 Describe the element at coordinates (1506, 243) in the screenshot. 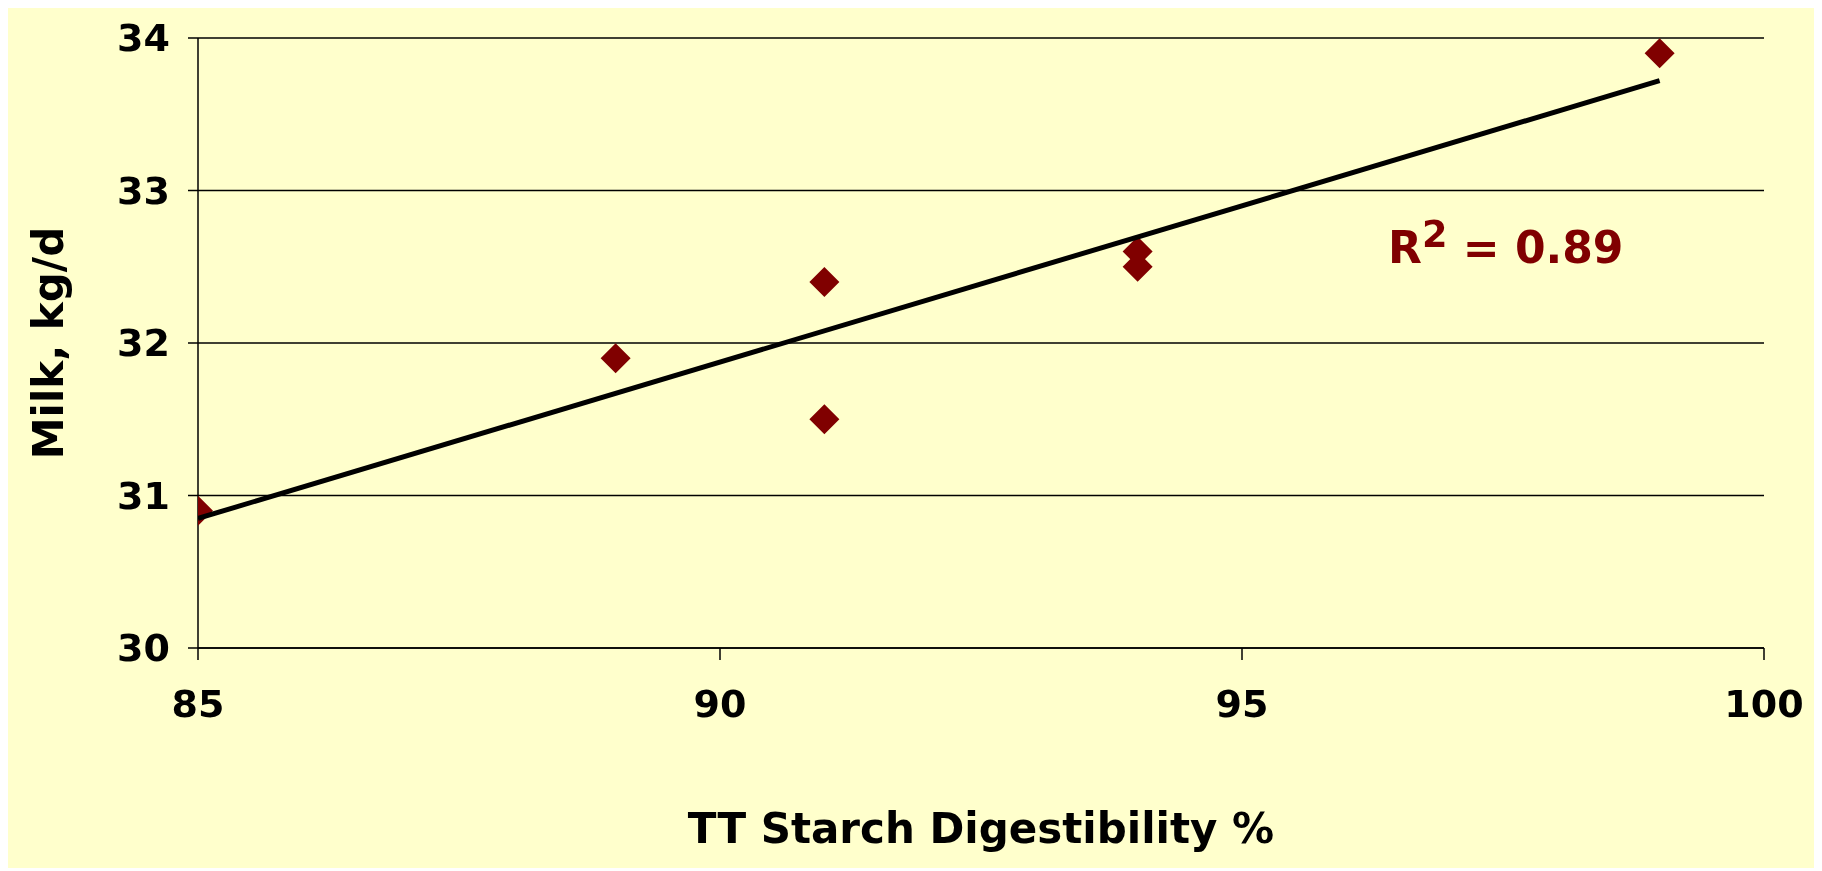

I see `annotation: R$^{2}$ = 0.89` at that location.